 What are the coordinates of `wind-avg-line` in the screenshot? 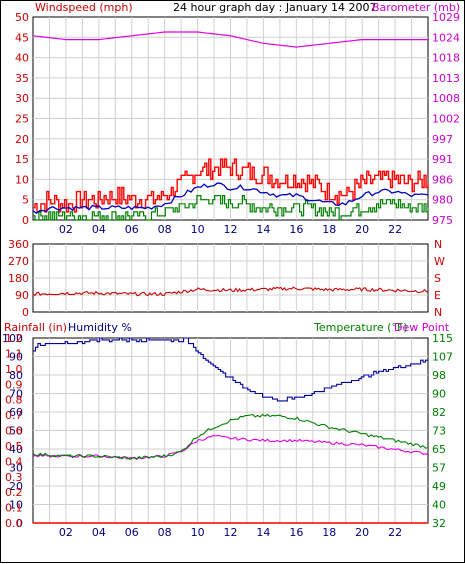 It's located at (230, 198).